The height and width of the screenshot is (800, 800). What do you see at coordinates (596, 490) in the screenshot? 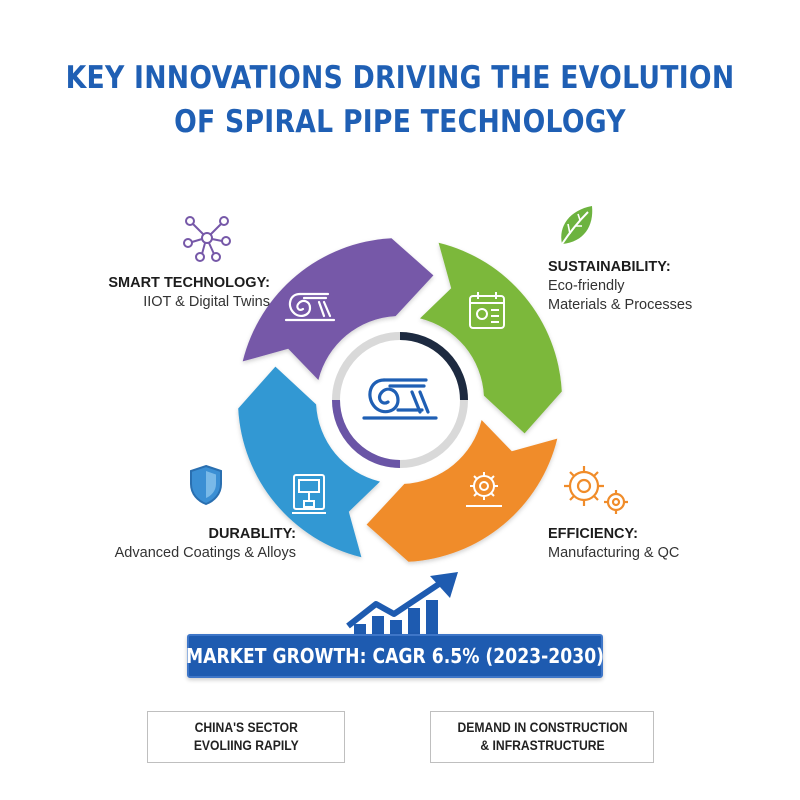
I see `gears-icon` at bounding box center [596, 490].